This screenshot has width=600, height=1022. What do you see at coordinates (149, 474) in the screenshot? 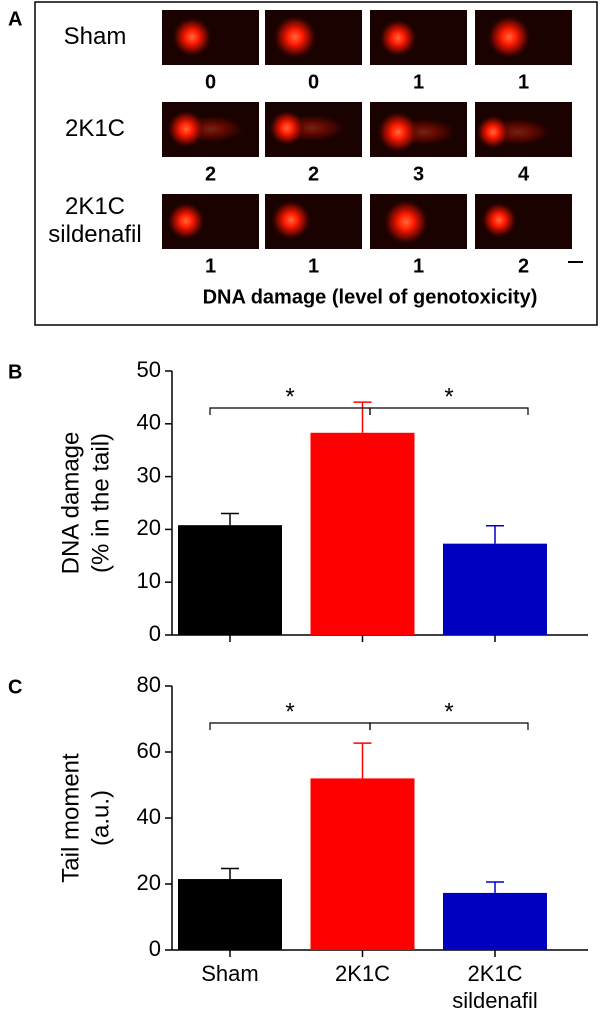
I see `y-tick-label: 30` at bounding box center [149, 474].